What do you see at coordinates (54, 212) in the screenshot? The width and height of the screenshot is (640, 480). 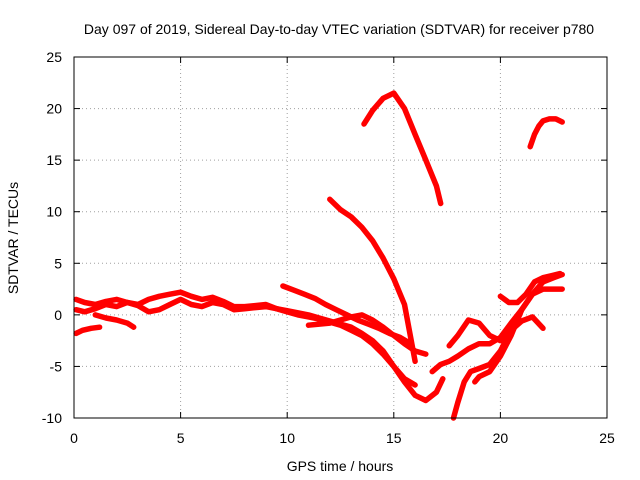 I see `y-tick-label: 10` at bounding box center [54, 212].